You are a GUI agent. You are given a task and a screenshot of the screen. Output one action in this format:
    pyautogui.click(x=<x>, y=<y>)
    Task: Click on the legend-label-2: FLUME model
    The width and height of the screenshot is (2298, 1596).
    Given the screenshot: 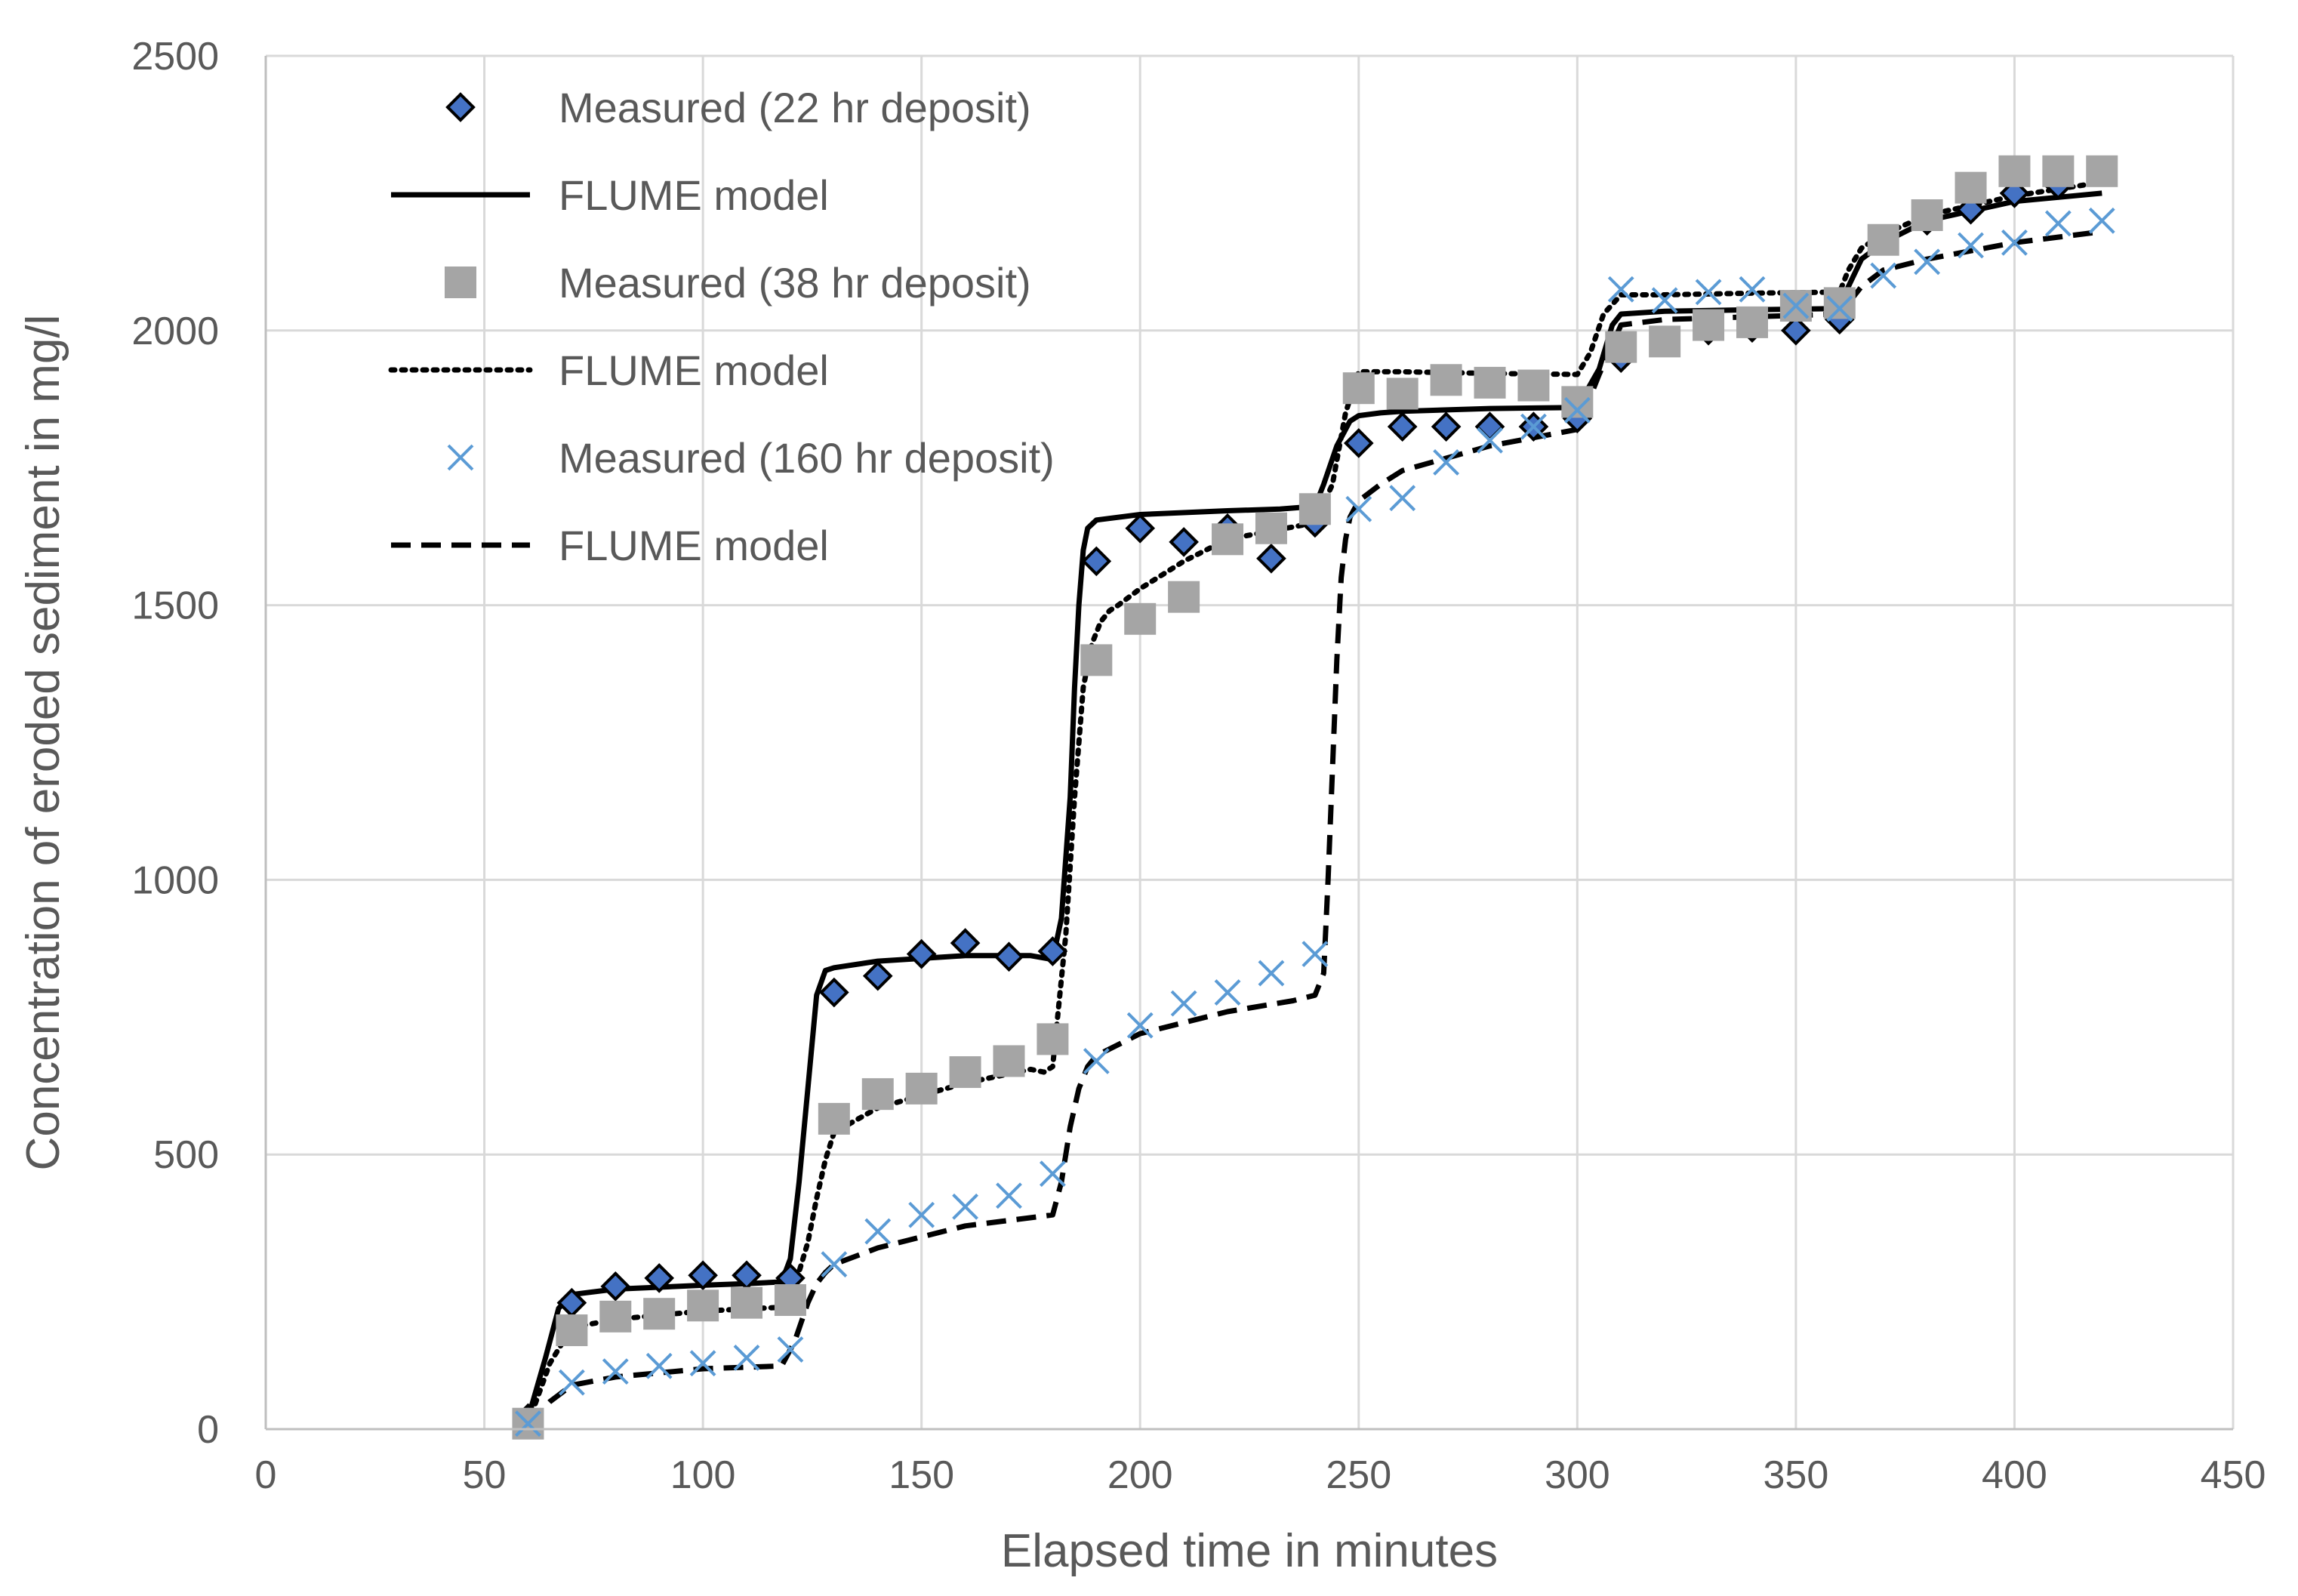 What is the action you would take?
    pyautogui.click(x=694, y=195)
    